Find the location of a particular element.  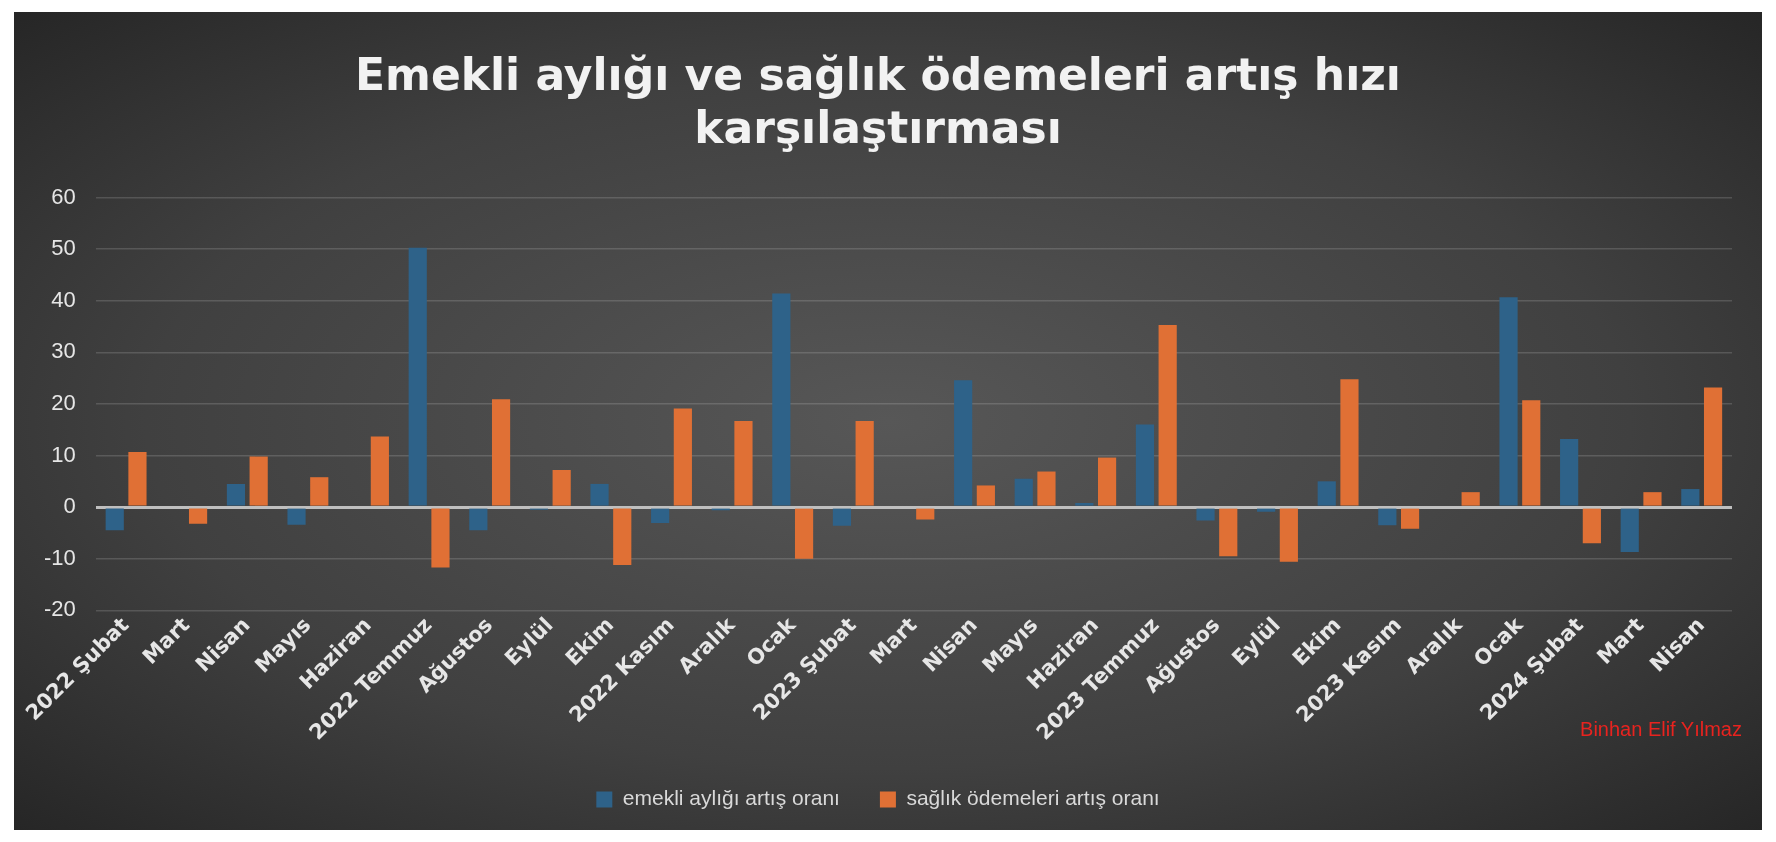

y-tick-label: 20 is located at coordinates (63, 403).